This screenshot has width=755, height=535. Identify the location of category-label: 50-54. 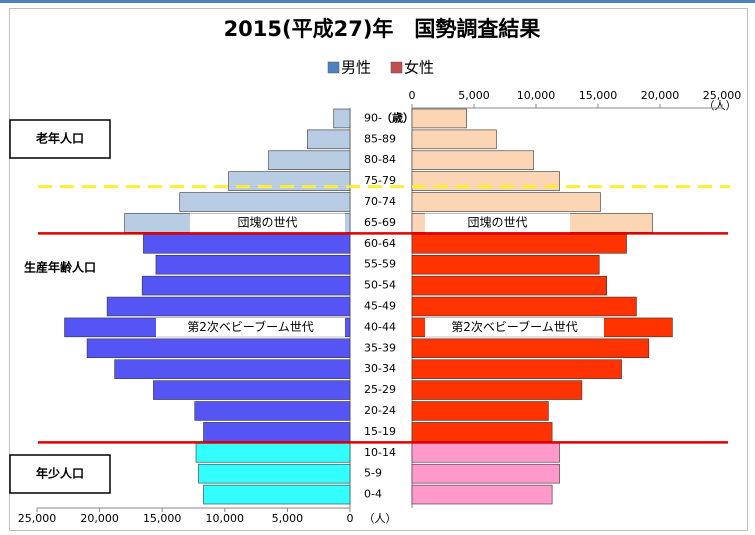
(380, 285).